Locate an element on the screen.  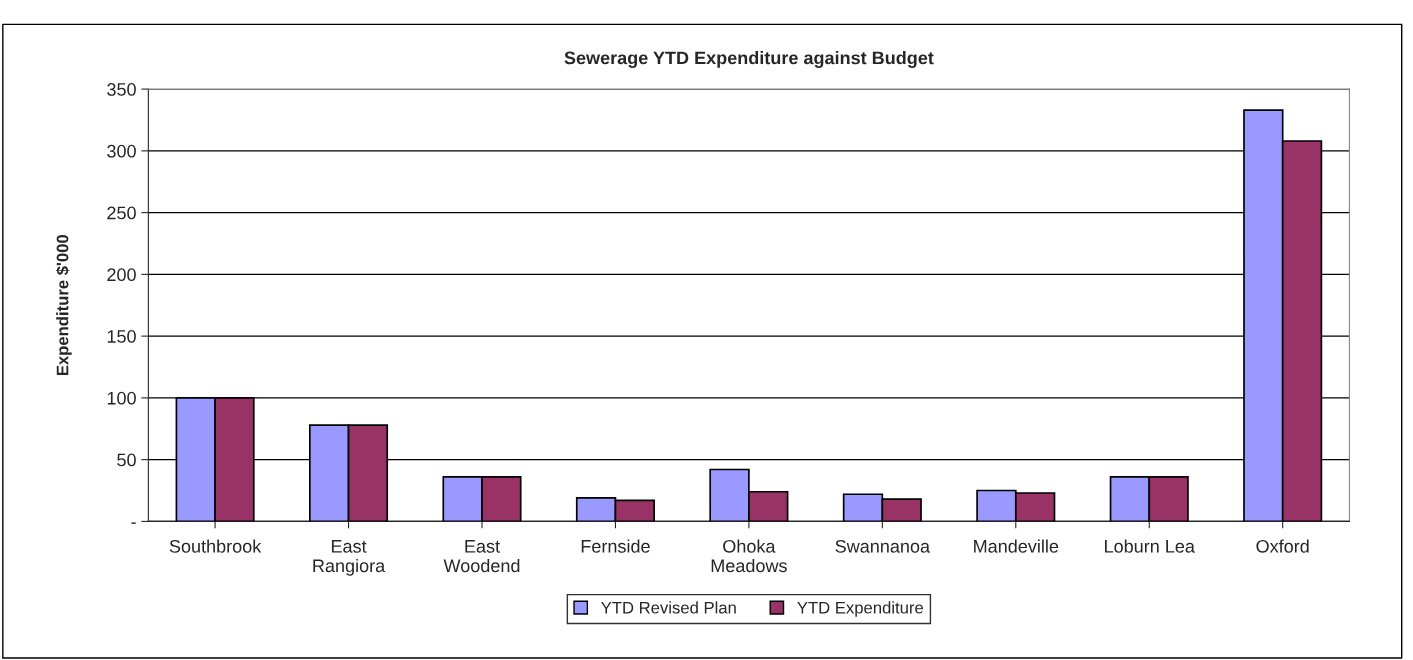
y-axis-title: Expenditure $'000 is located at coordinates (63, 305).